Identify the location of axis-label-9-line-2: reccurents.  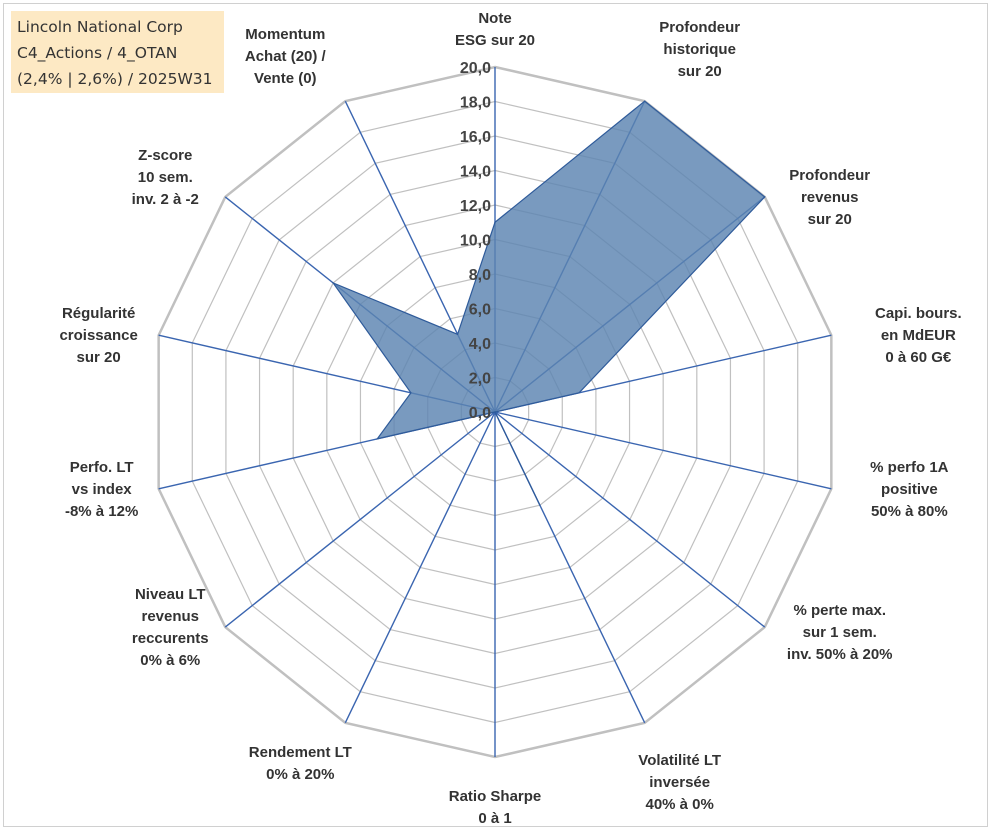
(170, 638).